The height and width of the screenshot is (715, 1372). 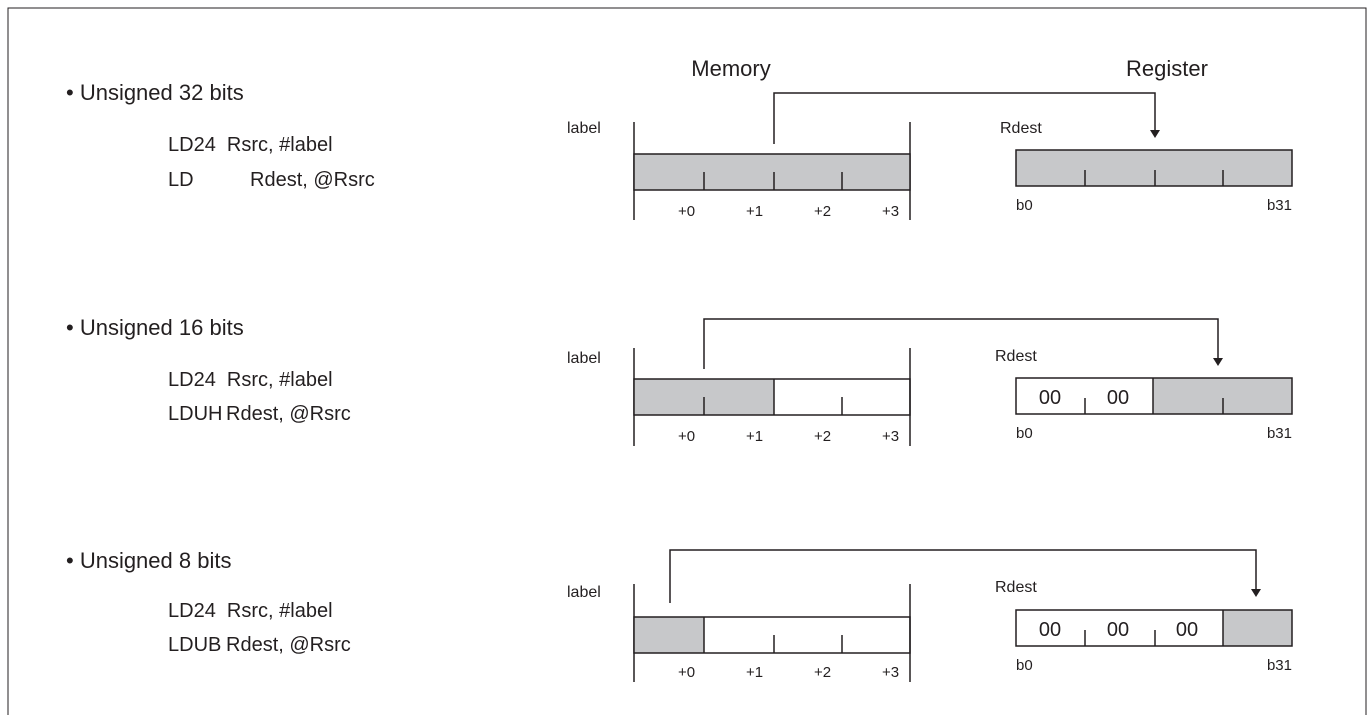 What do you see at coordinates (1167, 68) in the screenshot?
I see `register-header: Register` at bounding box center [1167, 68].